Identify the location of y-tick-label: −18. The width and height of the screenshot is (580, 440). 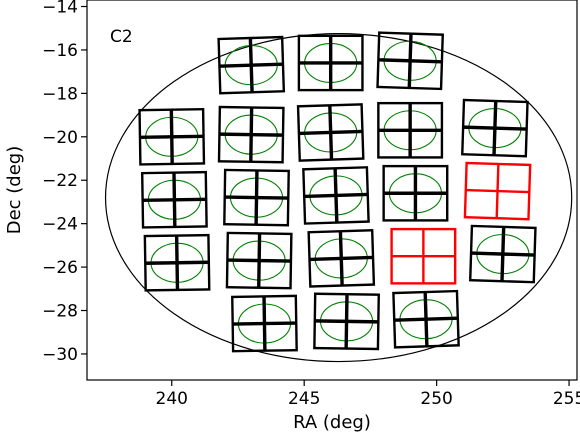
(60, 94).